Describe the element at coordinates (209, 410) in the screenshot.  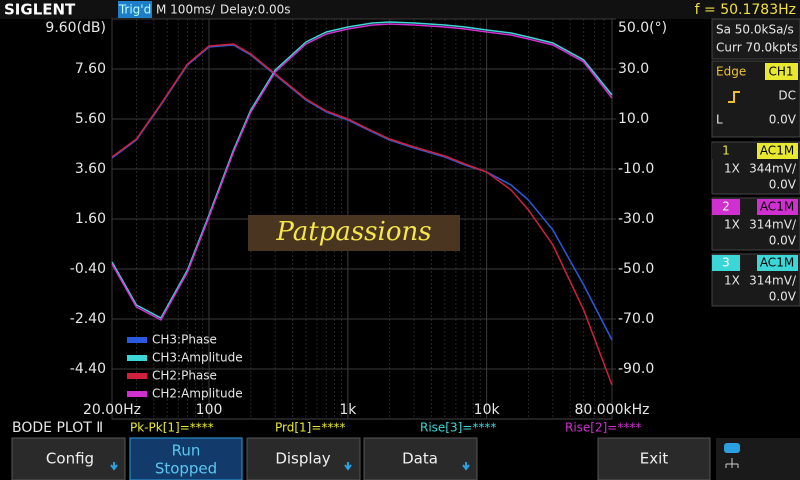
I see `x-tick-label: 100` at that location.